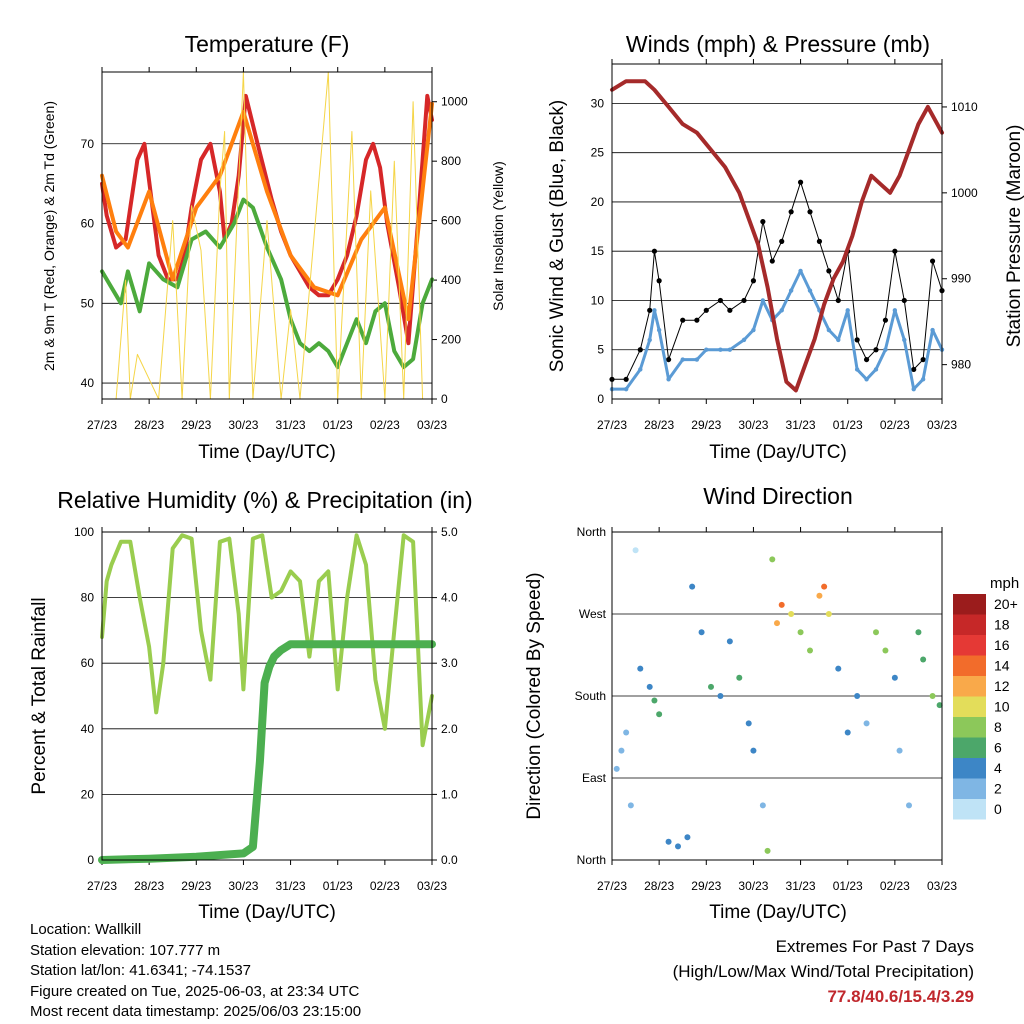 This screenshot has height=1024, width=1024. What do you see at coordinates (267, 452) in the screenshot?
I see `temperature-xlabel: Time (Day/UTC)` at bounding box center [267, 452].